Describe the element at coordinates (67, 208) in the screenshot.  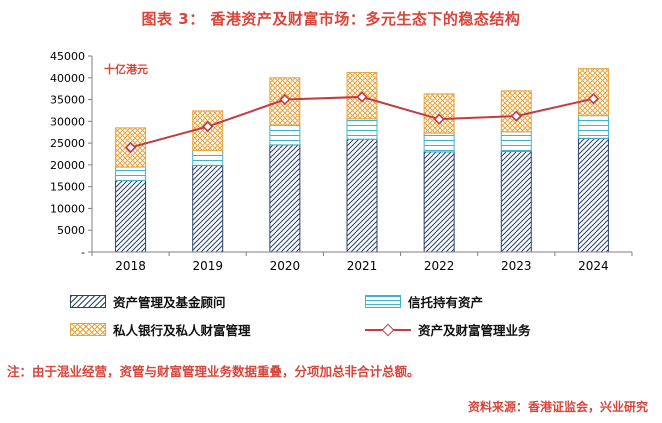
I see `svg-text: 10000` at that location.